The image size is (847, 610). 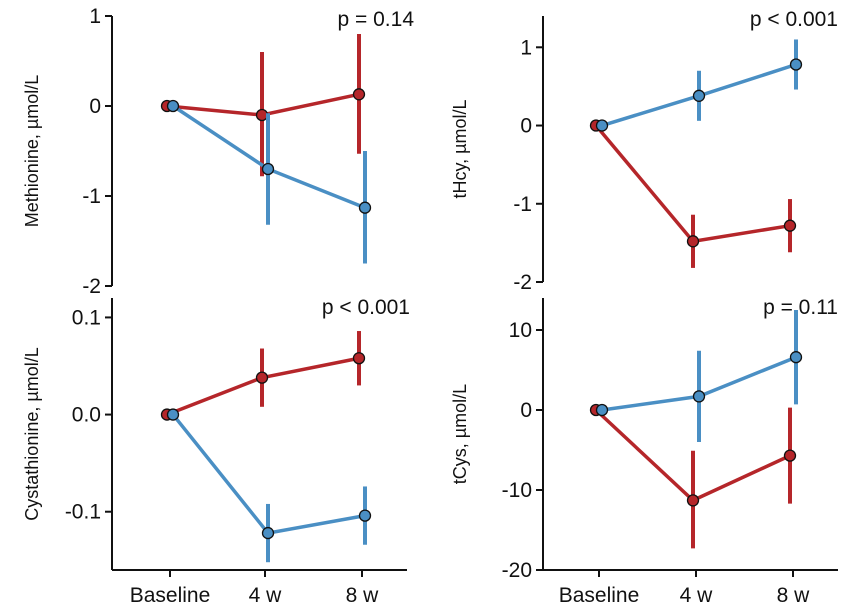 I want to click on y-axis-label: Methionine, µmol/L, so click(x=32, y=151).